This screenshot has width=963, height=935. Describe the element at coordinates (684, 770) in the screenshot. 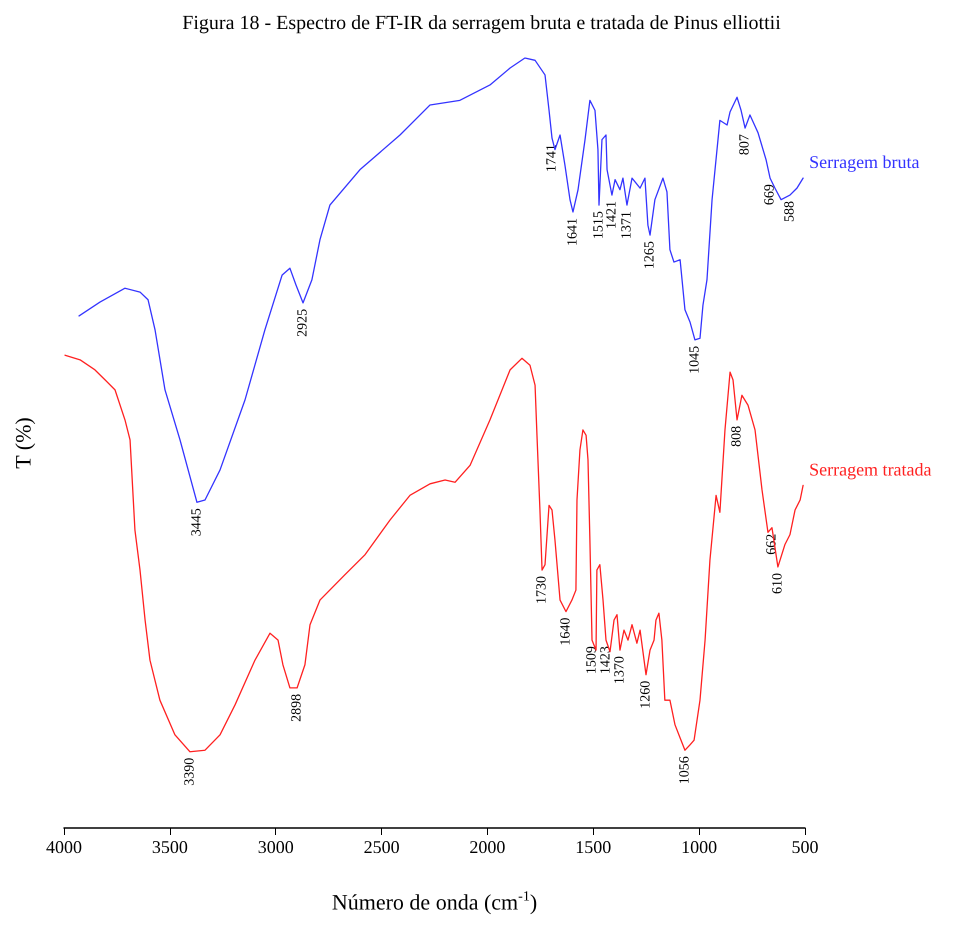

I see `annotation: 1056` at that location.